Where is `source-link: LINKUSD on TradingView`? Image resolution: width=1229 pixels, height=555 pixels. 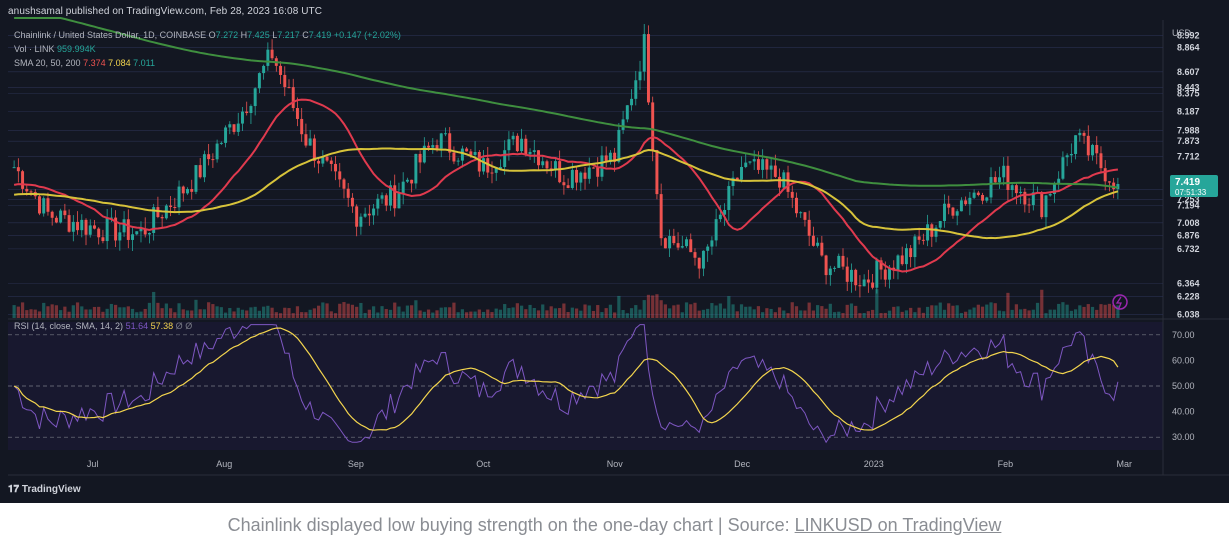
source-link: LINKUSD on TradingView is located at coordinates (898, 525).